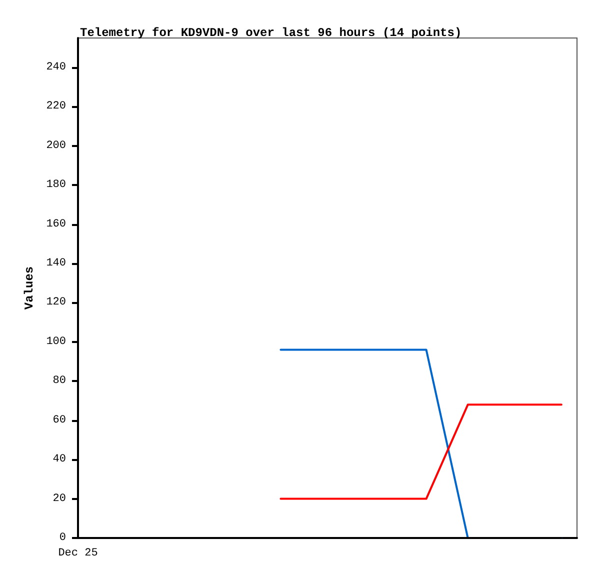  I want to click on x-tick-label: Dec 25, so click(78, 554).